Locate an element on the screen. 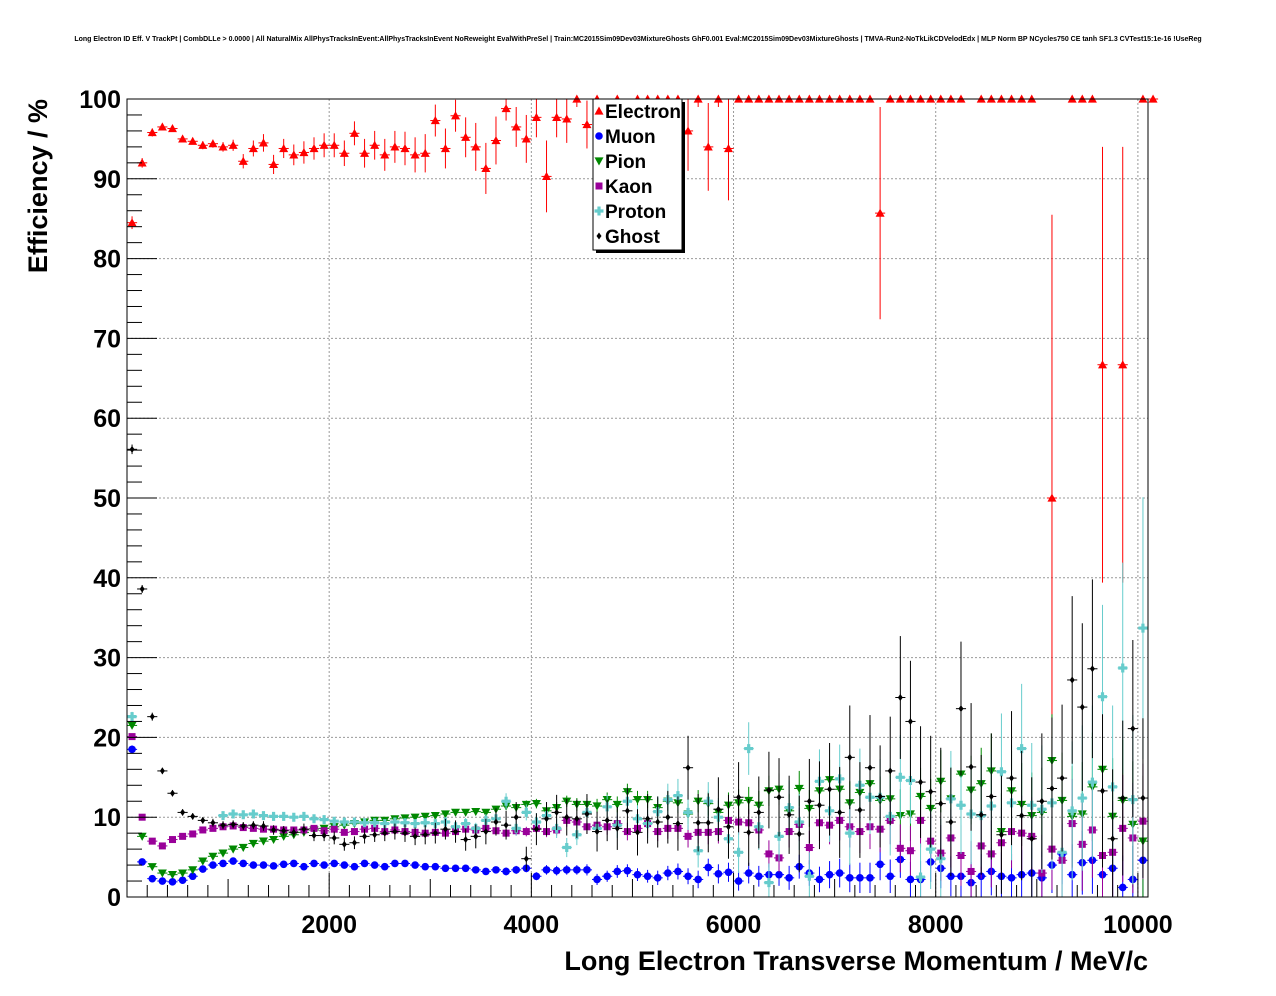  legend-entry-kaon: Kaon is located at coordinates (629, 187).